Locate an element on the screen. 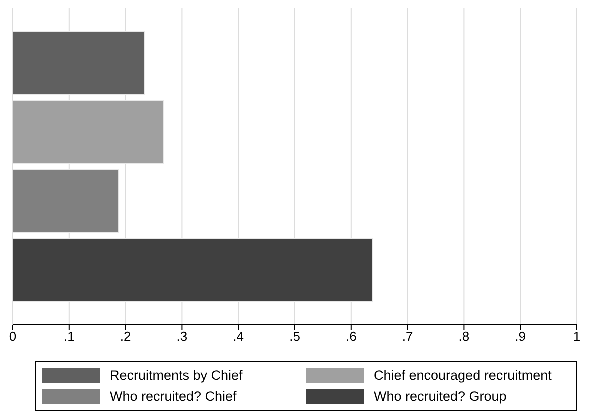  x-tick-label: .8 is located at coordinates (464, 336).